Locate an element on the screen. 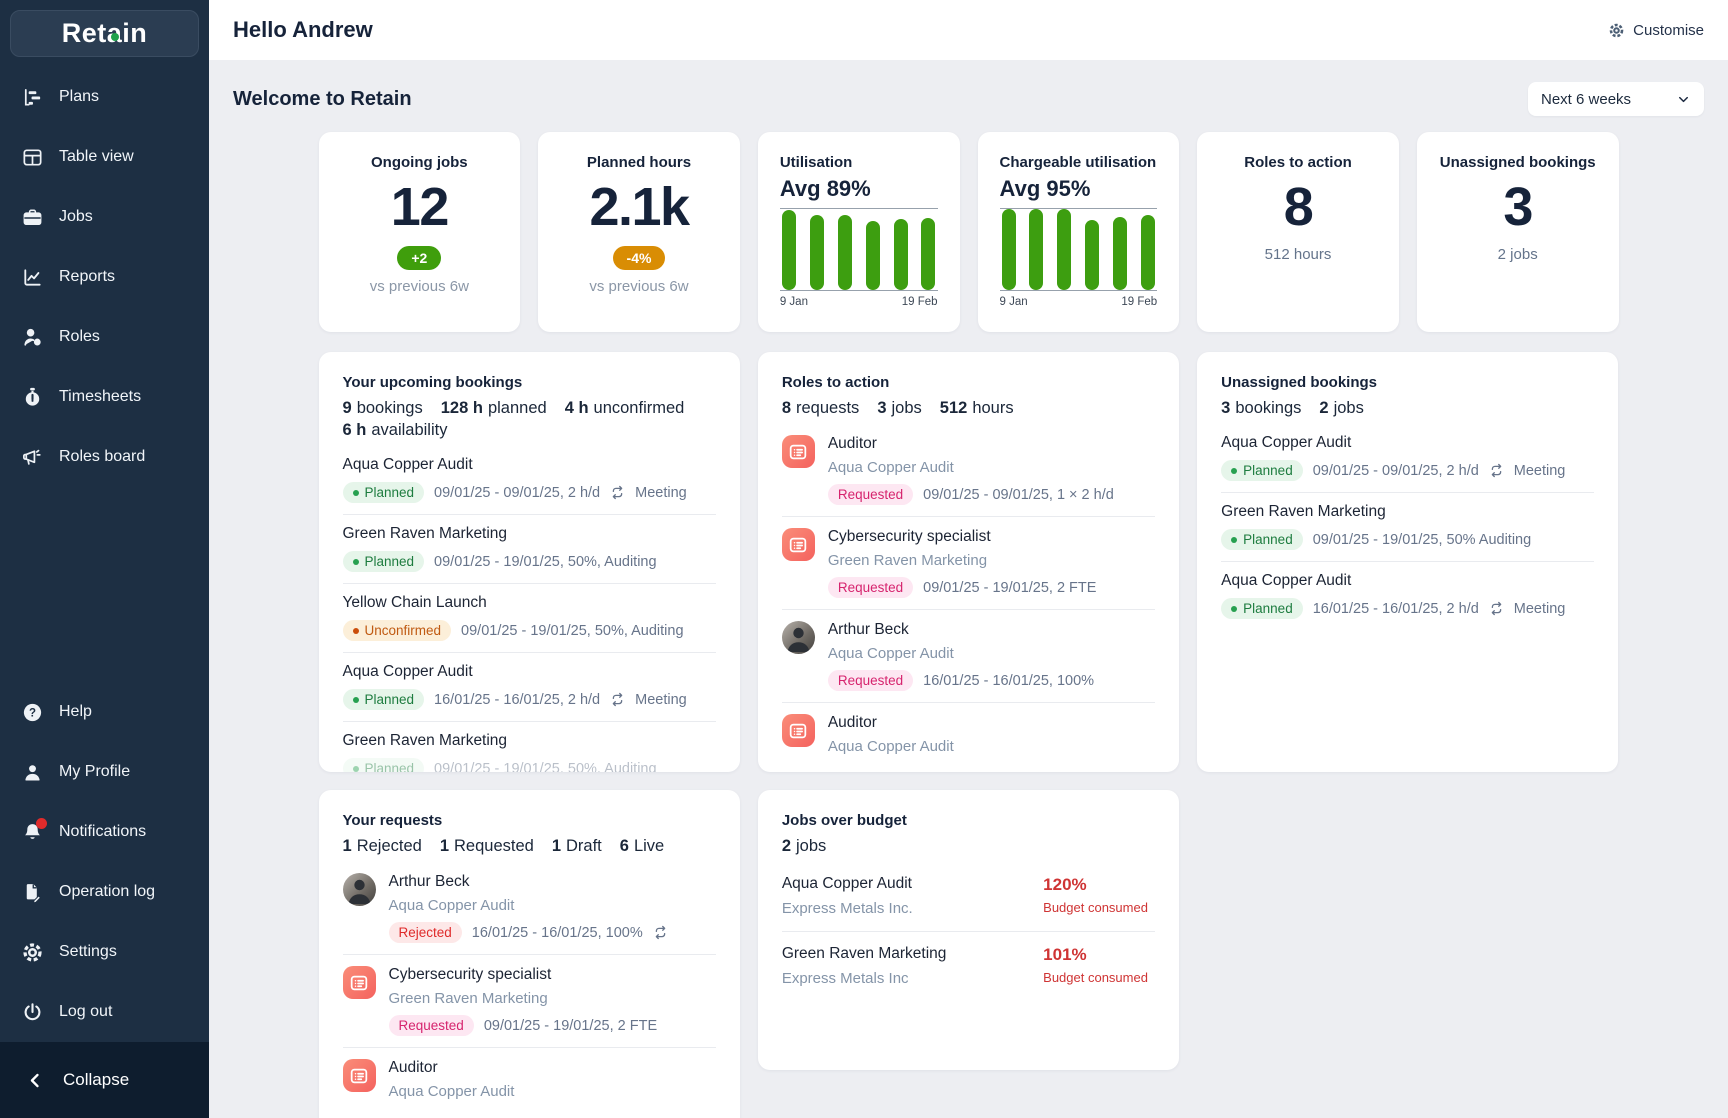 The height and width of the screenshot is (1118, 1728). customise-button: Customise is located at coordinates (1656, 30).